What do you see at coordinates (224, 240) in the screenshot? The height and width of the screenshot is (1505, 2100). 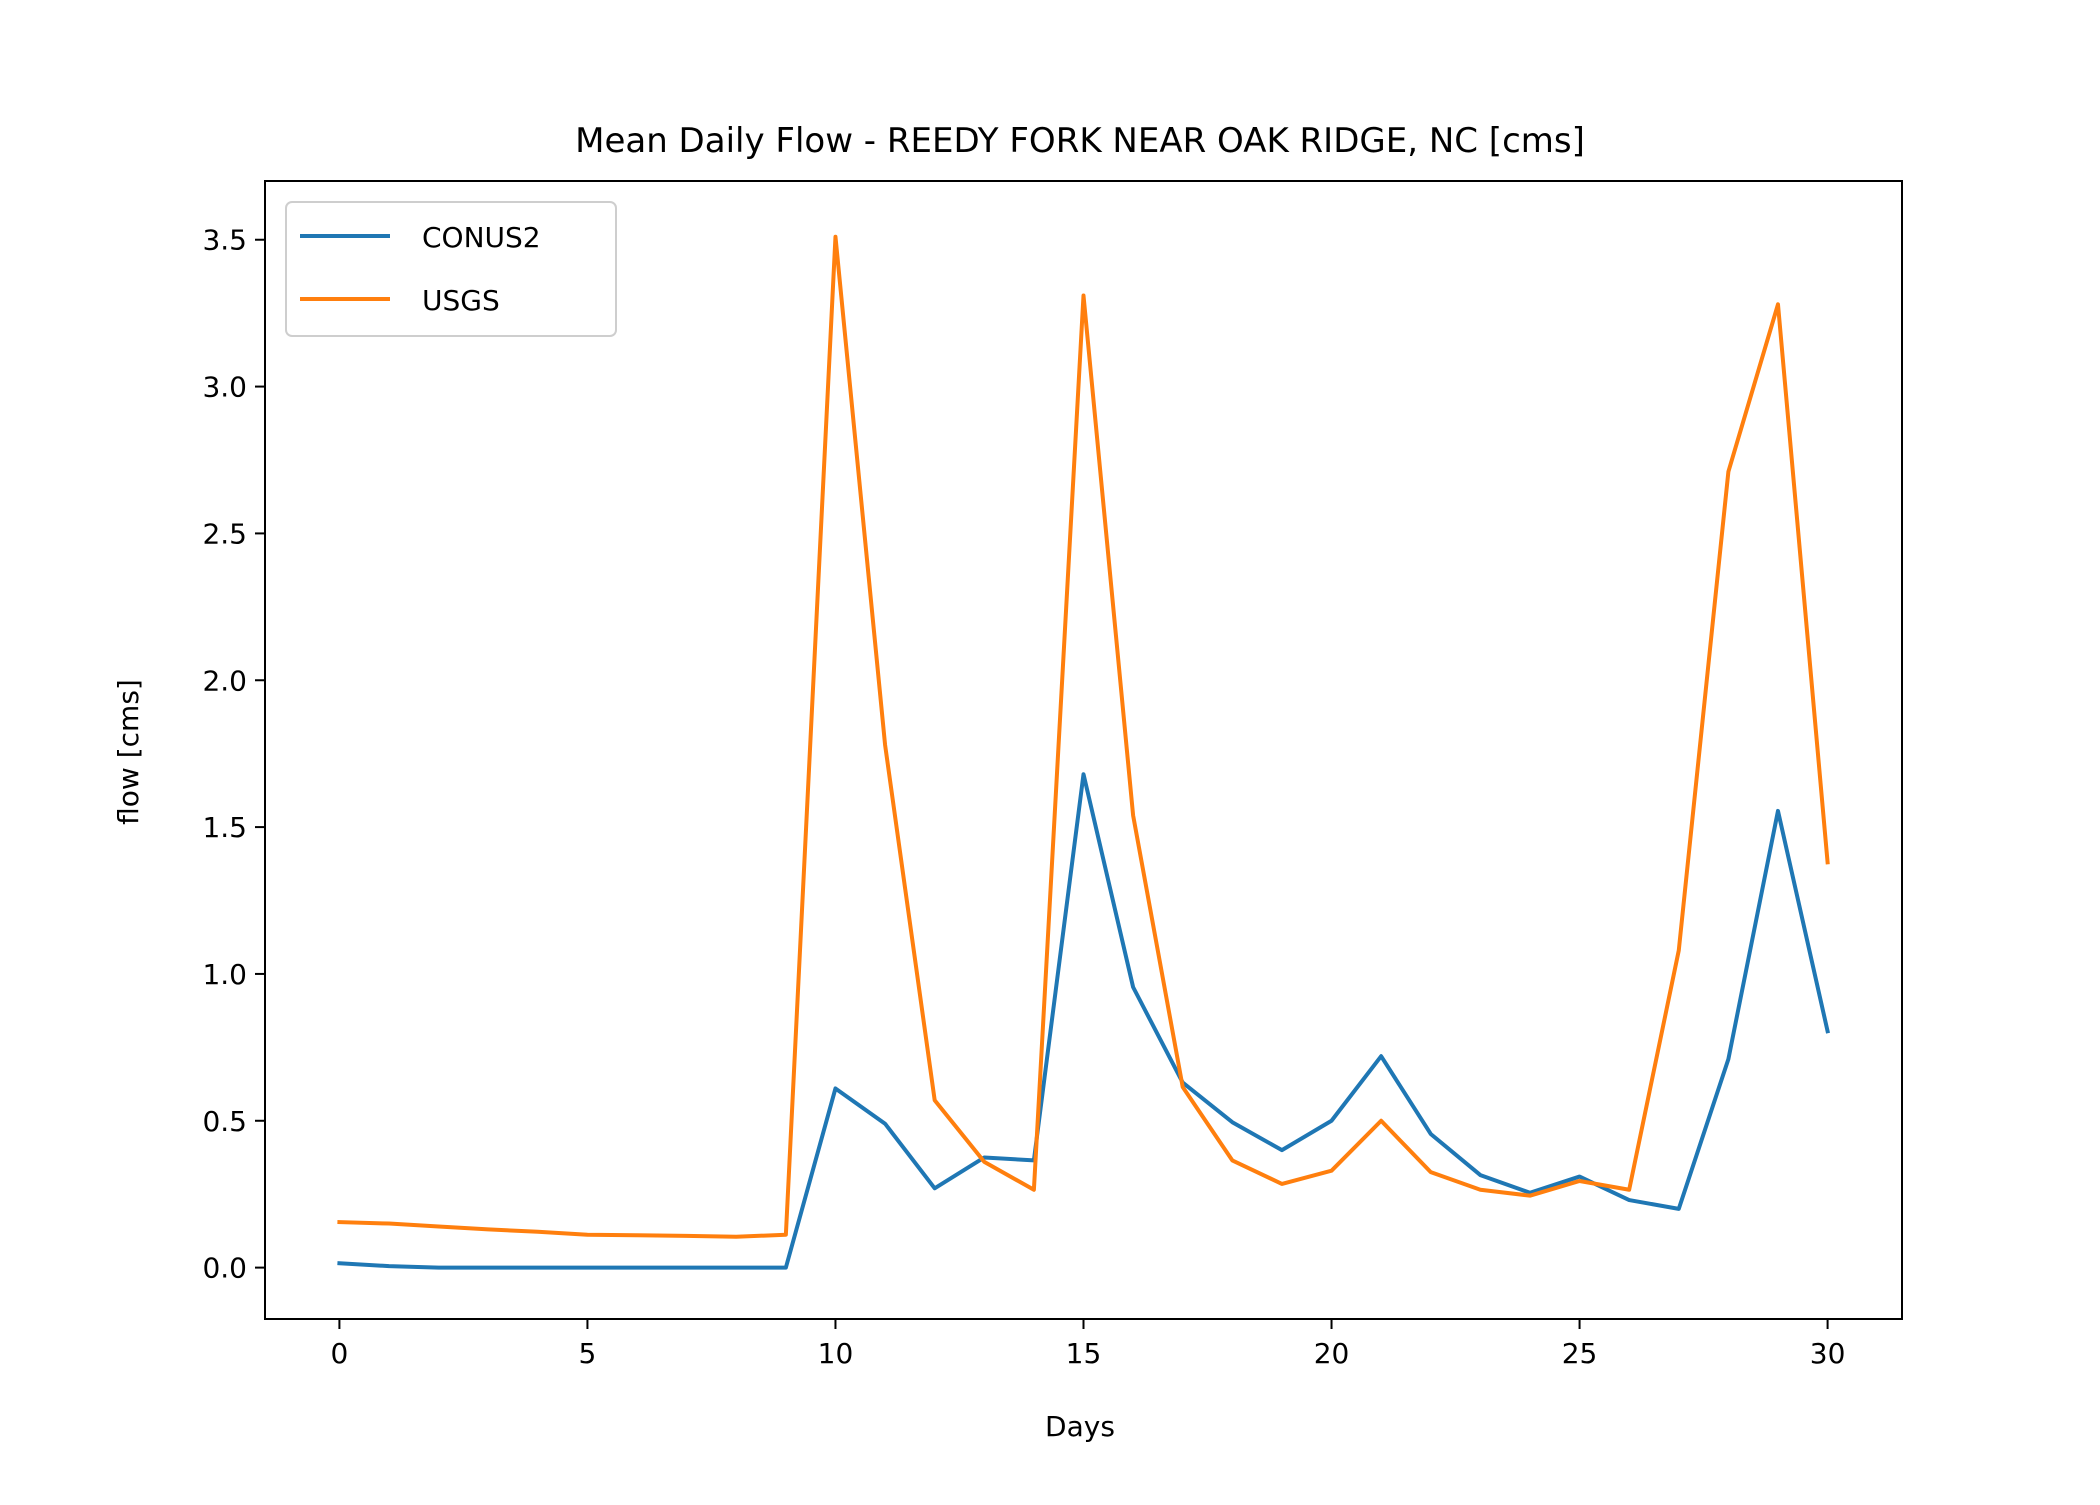 I see `y-tick-label: 3.5` at bounding box center [224, 240].